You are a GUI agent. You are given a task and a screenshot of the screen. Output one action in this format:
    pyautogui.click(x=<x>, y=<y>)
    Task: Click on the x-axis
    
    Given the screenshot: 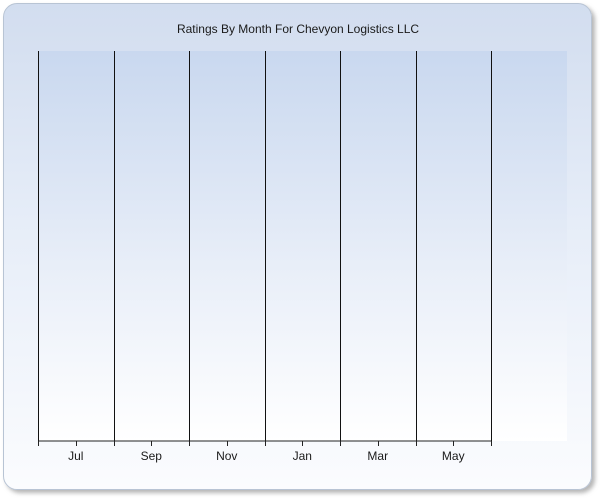 What is the action you would take?
    pyautogui.click(x=265, y=443)
    